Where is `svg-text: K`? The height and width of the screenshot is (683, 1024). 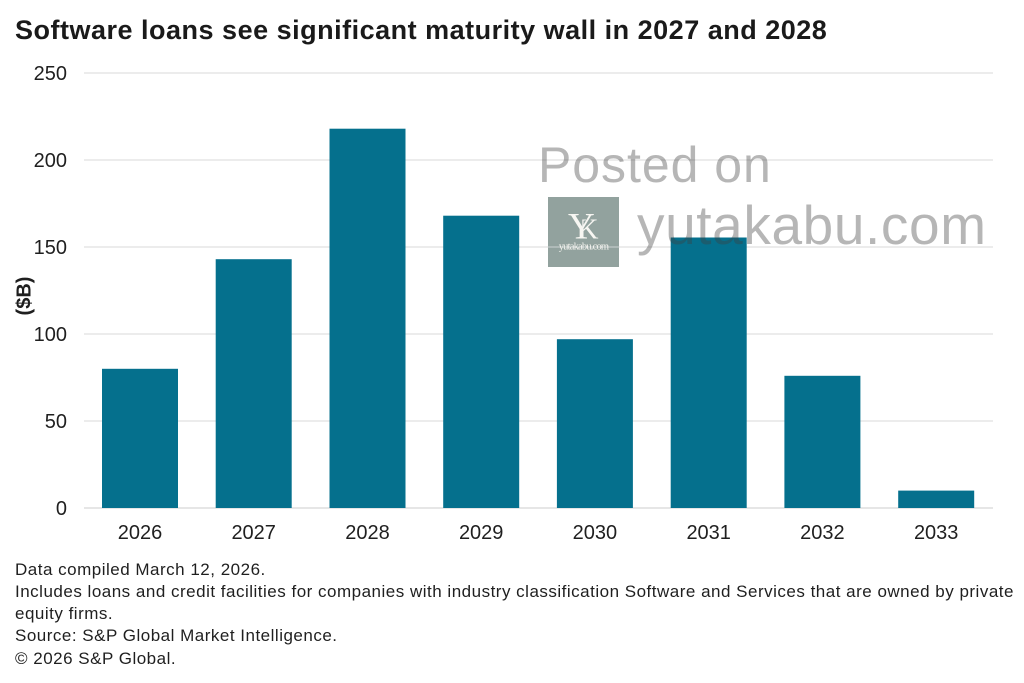 svg-text: K is located at coordinates (588, 229).